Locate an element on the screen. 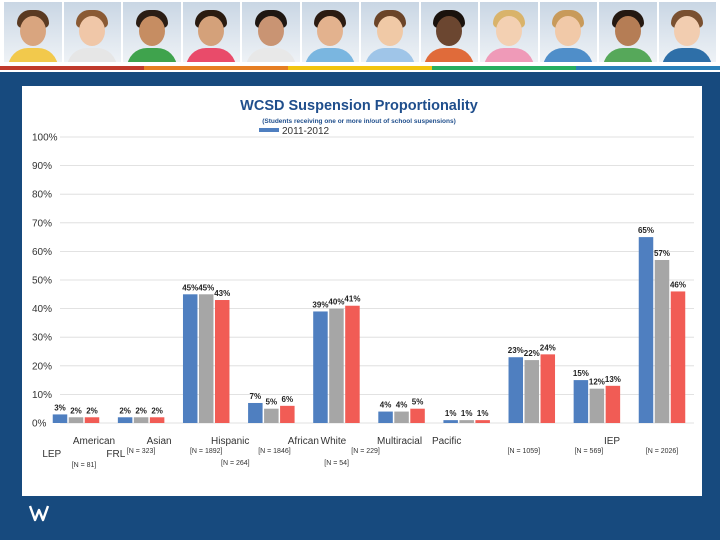 The height and width of the screenshot is (540, 720). x-sample-size-label: [N = 1846] is located at coordinates (274, 451).